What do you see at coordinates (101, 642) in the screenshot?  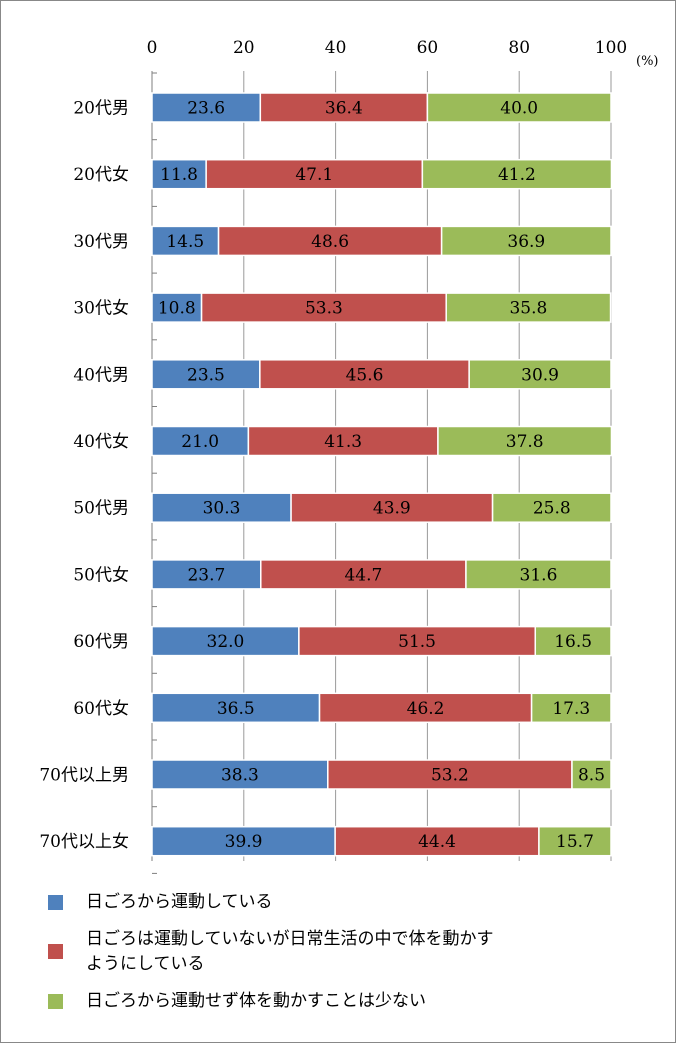 I see `category-label: 60代男` at bounding box center [101, 642].